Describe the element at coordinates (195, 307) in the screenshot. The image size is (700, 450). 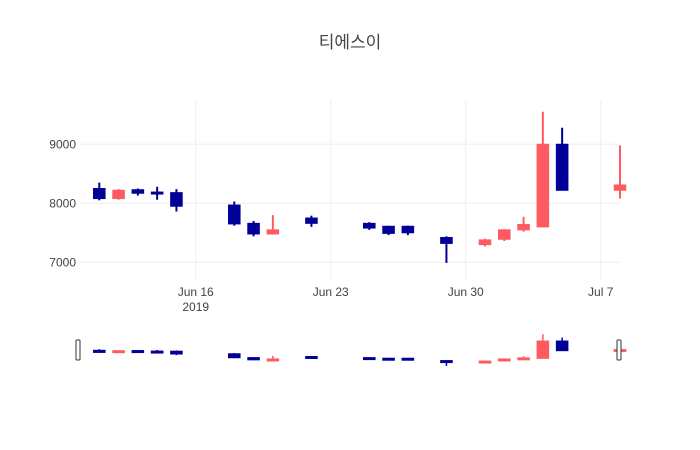
I see `x-tick-sublabel: 2019` at that location.